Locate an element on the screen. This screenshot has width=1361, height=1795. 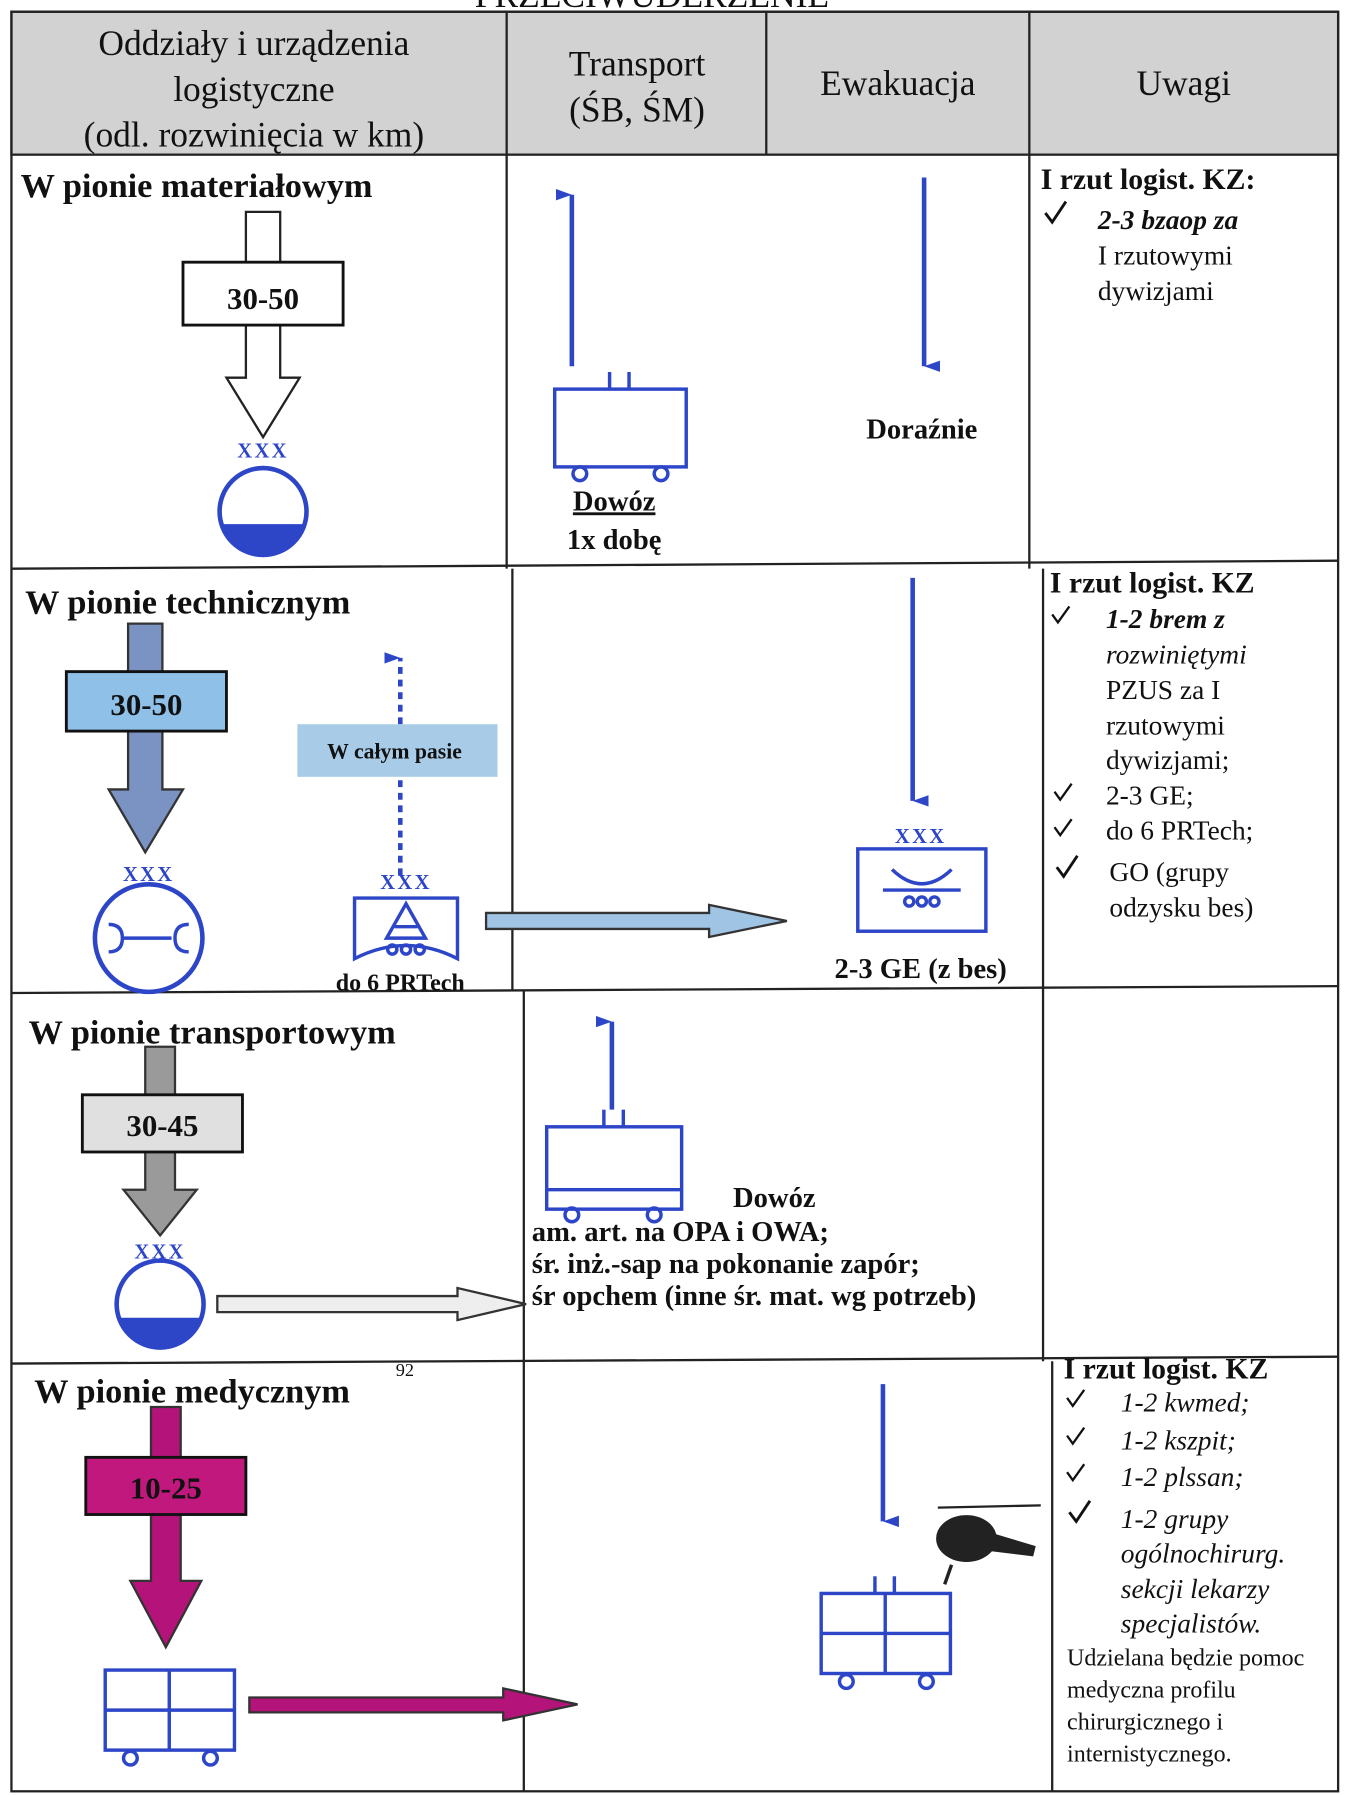
unit-icon-fill is located at coordinates (160, 1332).